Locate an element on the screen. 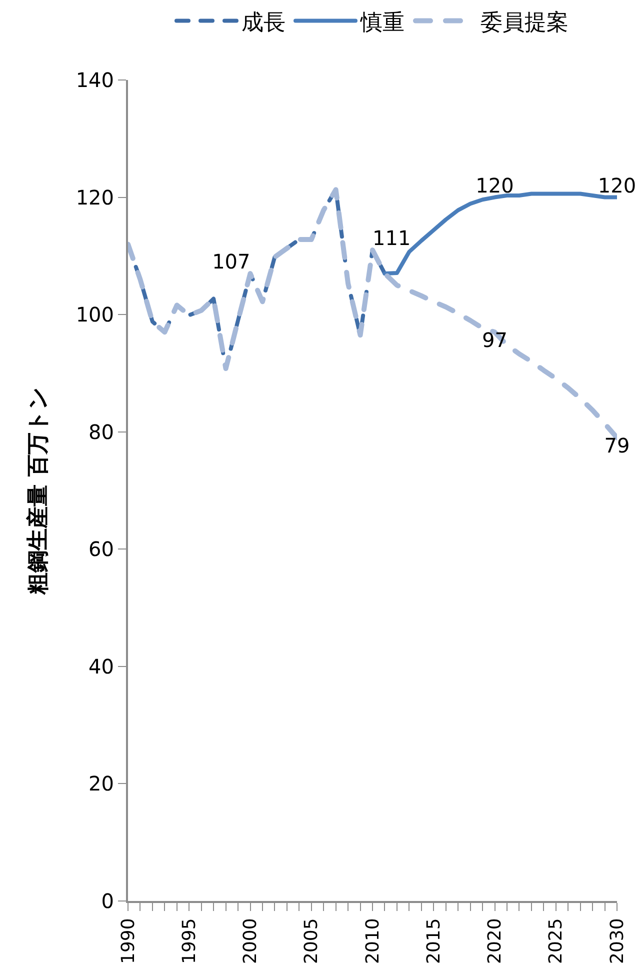  legend-label: 成長 is located at coordinates (264, 23).